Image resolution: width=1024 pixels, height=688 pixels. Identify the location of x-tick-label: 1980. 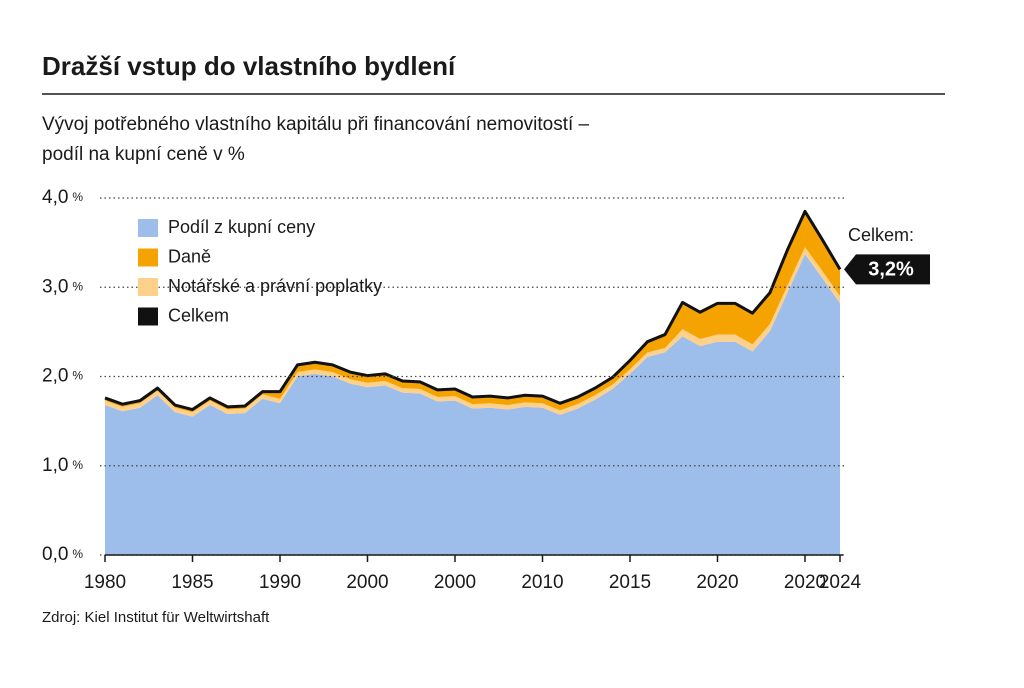
(105, 582).